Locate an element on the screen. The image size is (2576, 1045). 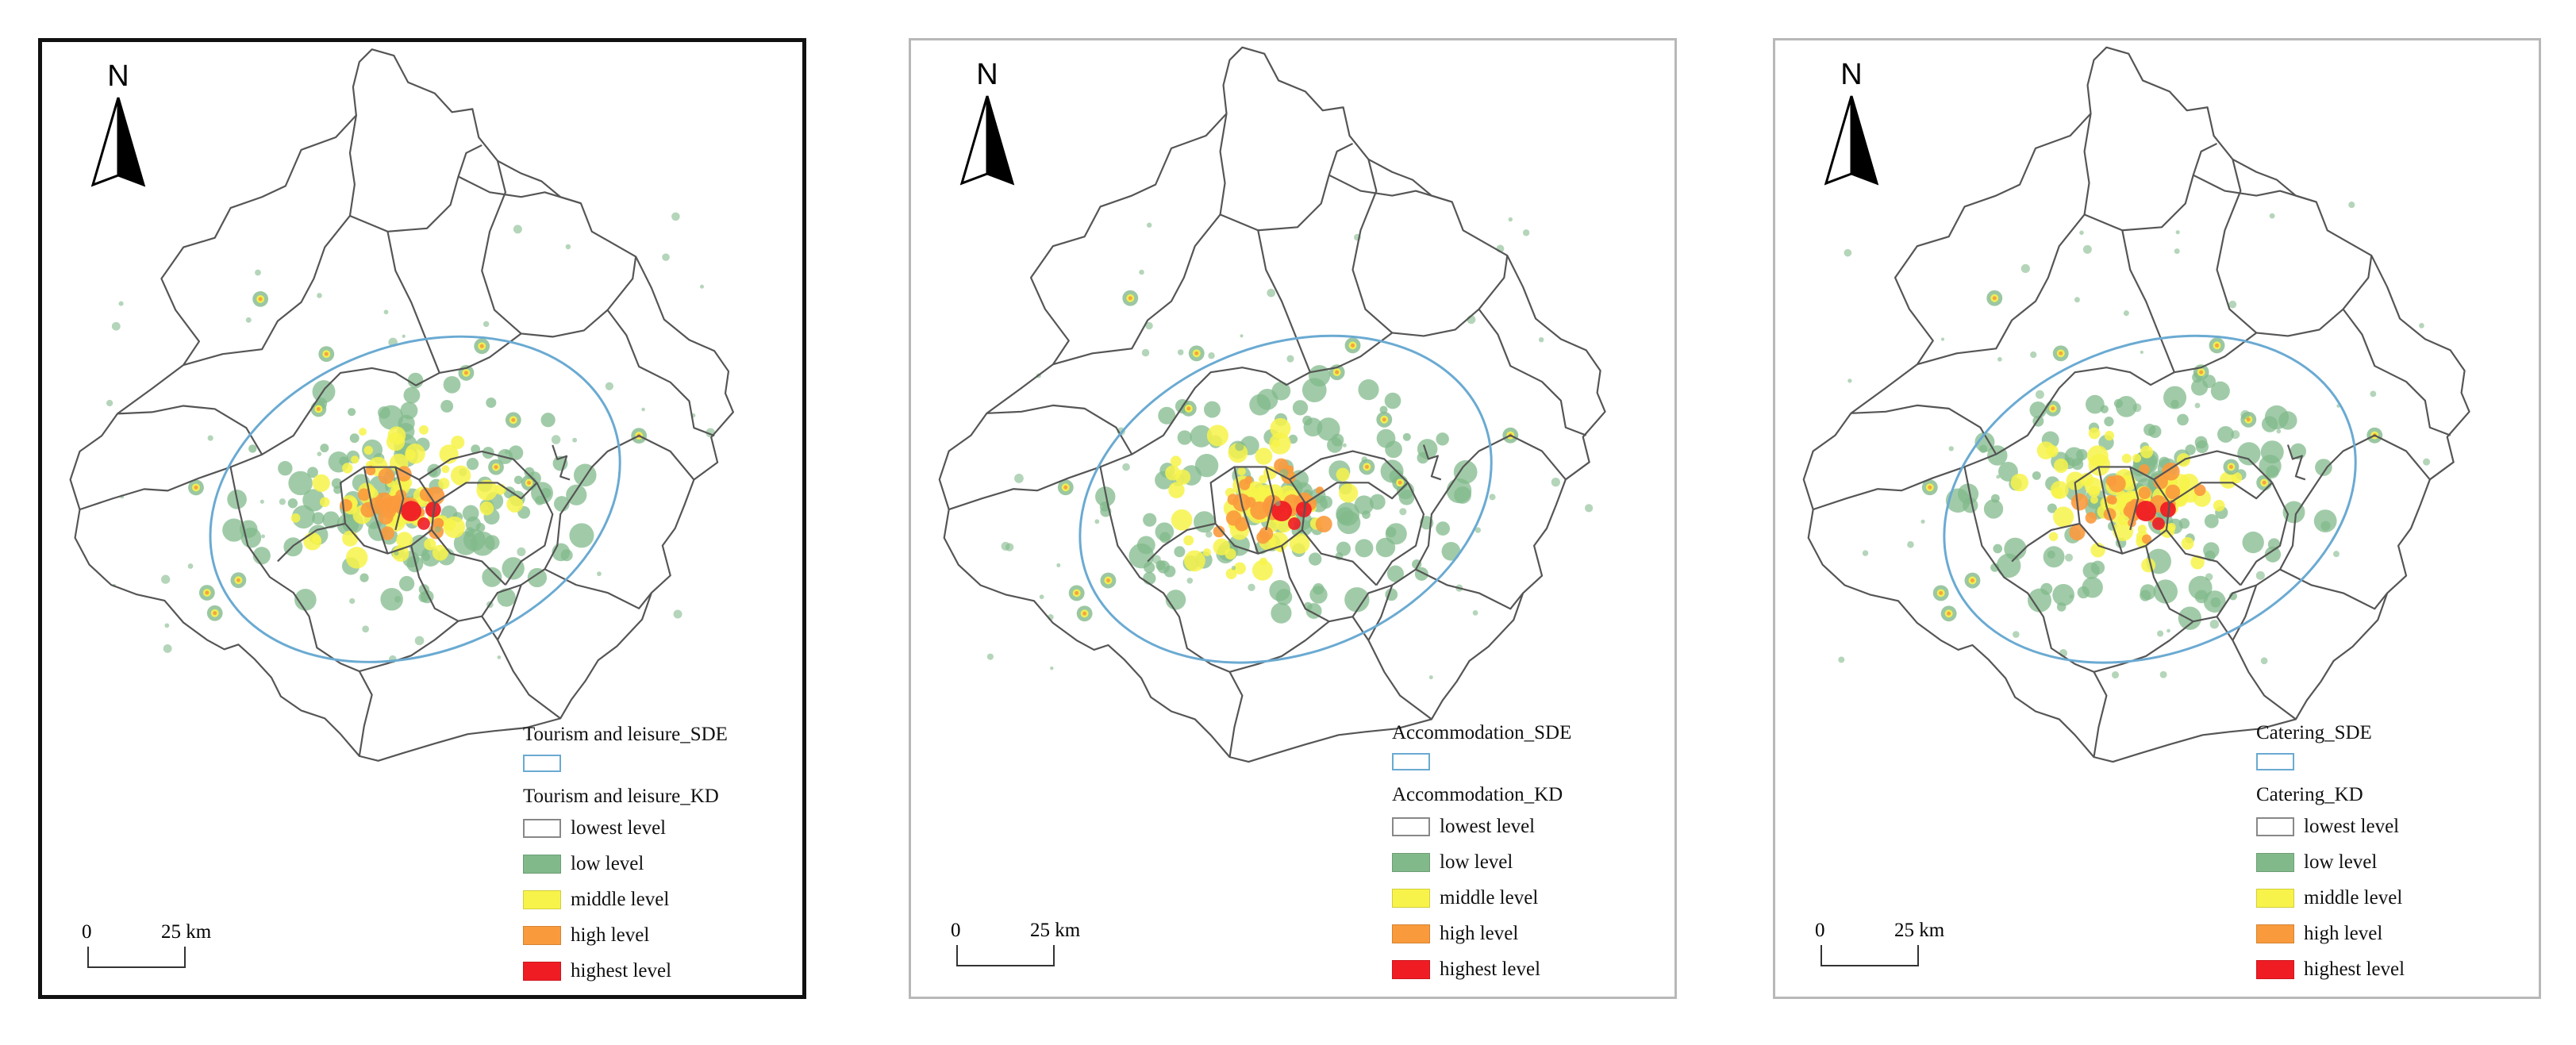
legend-swatch-high is located at coordinates (2275, 933).